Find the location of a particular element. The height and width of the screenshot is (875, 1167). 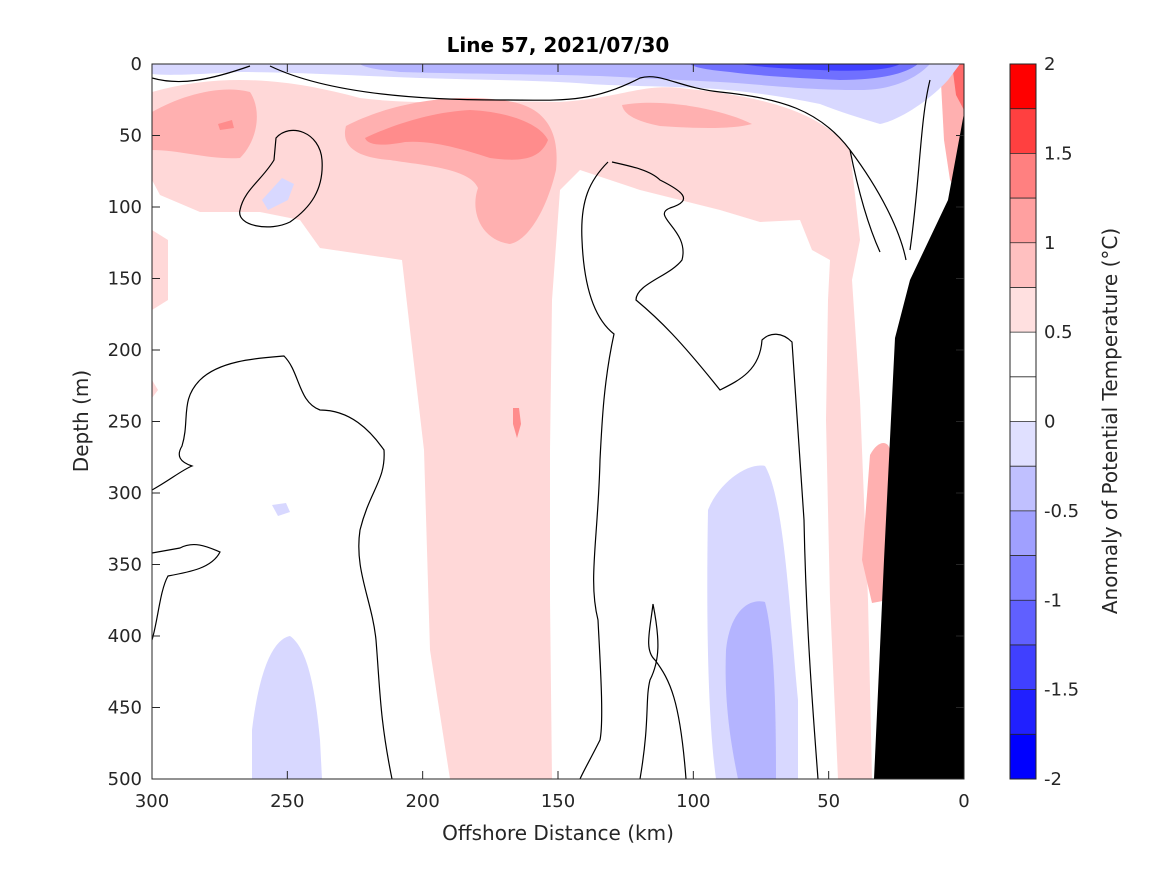

cold-surface-deep is located at coordinates (820, 67).